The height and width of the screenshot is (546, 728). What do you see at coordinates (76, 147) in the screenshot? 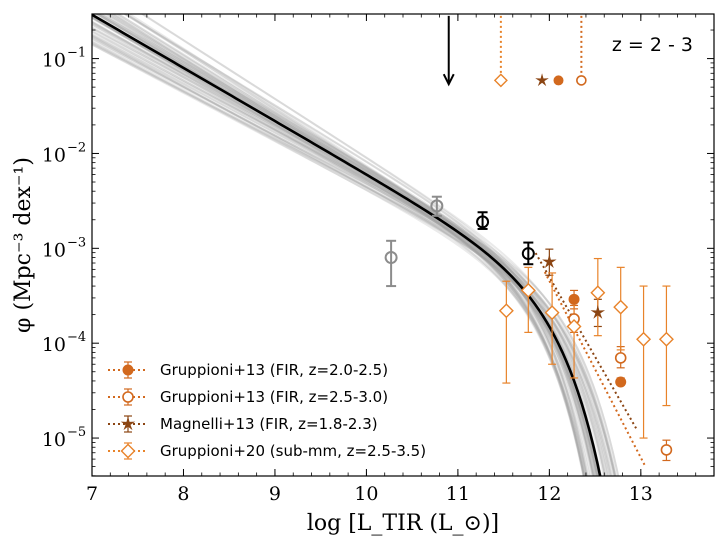
I see `y-tick-exponent: −2` at bounding box center [76, 147].